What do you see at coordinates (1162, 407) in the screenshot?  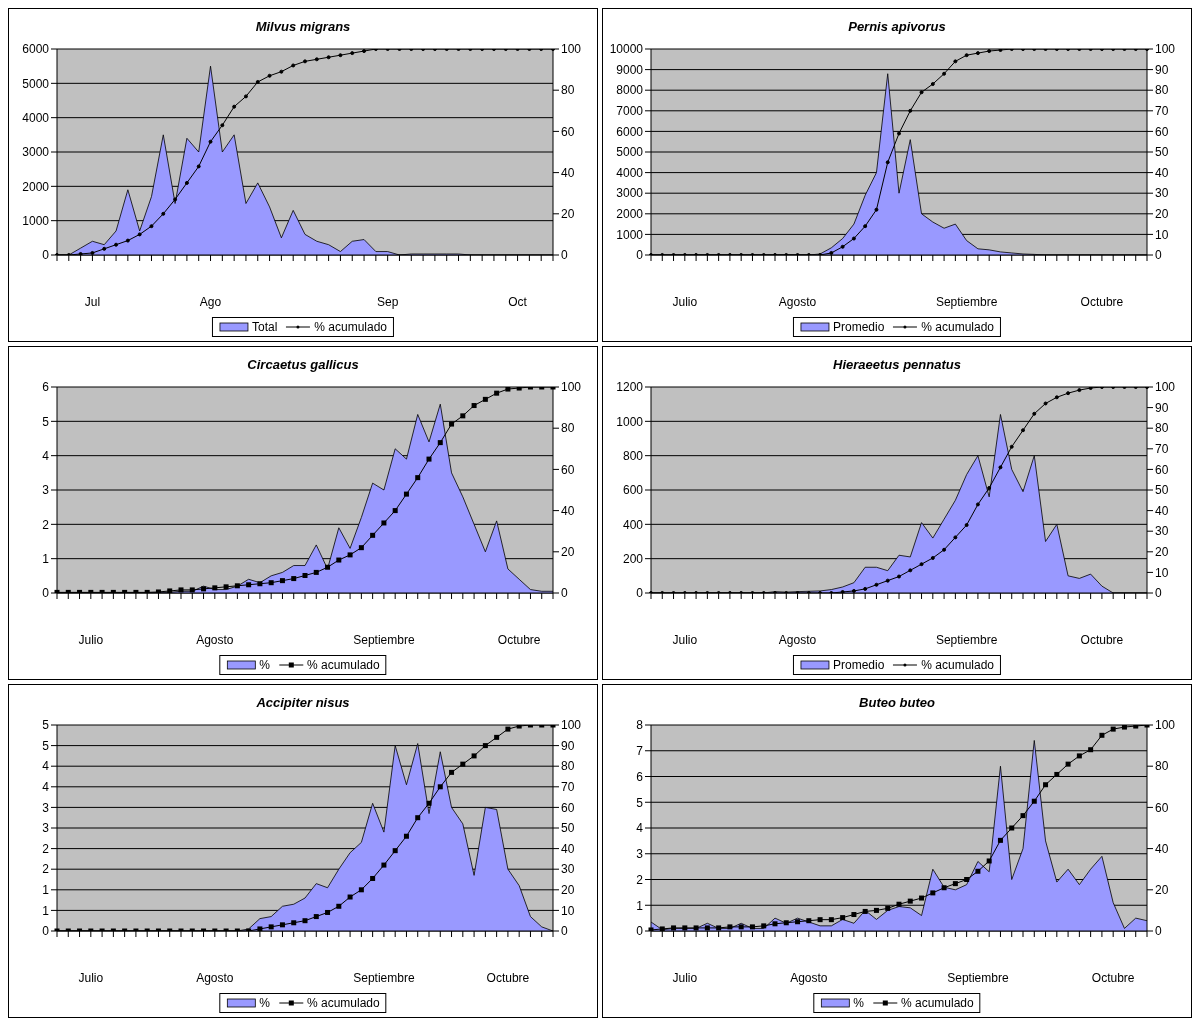 I see `y2-tick-label: 90` at bounding box center [1162, 407].